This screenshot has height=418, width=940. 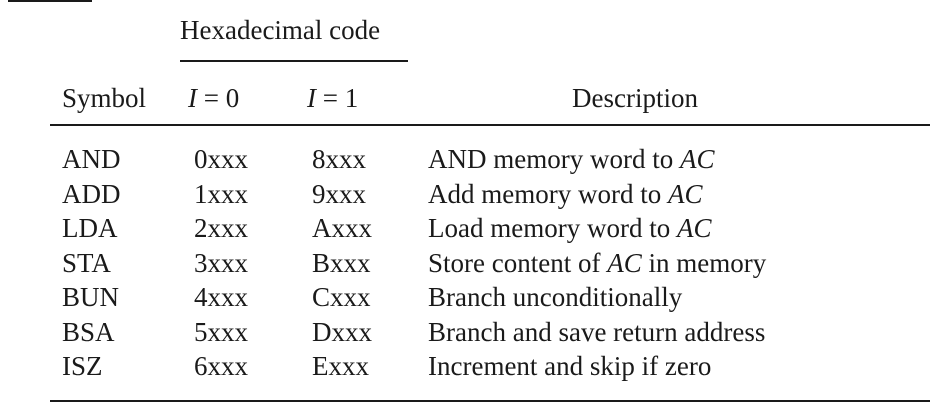 I want to click on cell-symbol: ISZ, so click(x=82, y=366).